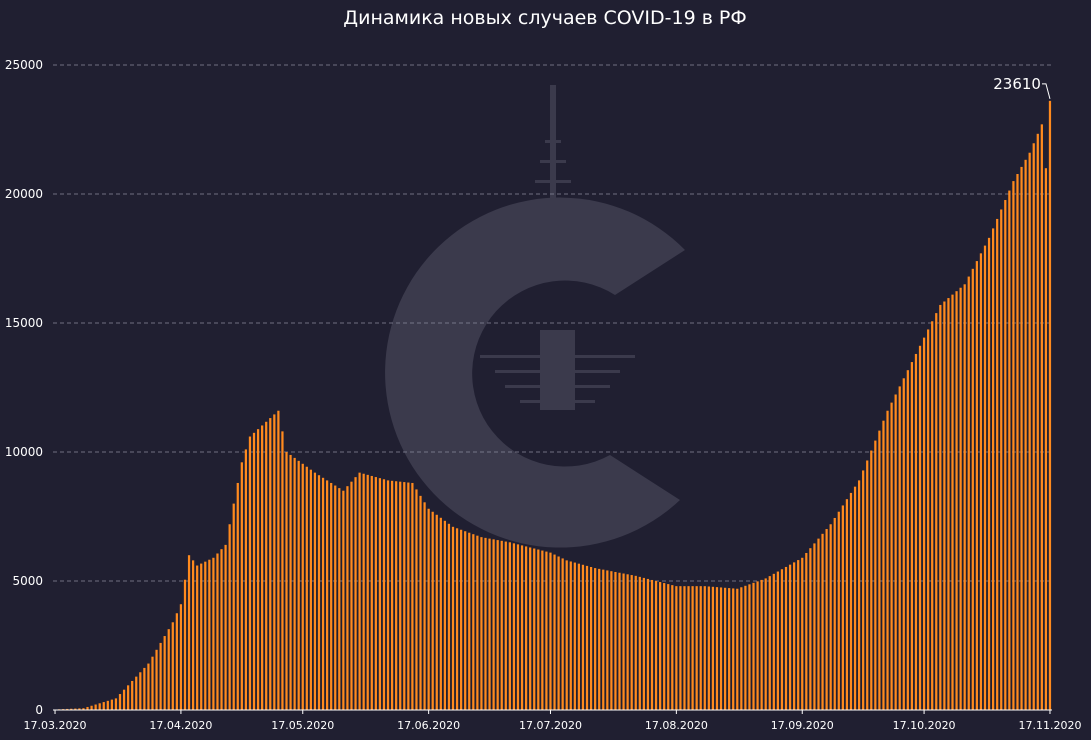  What do you see at coordinates (24, 387) in the screenshot?
I see `y-axis-ticks: 0 5000 10000 15000 20000 25000` at bounding box center [24, 387].